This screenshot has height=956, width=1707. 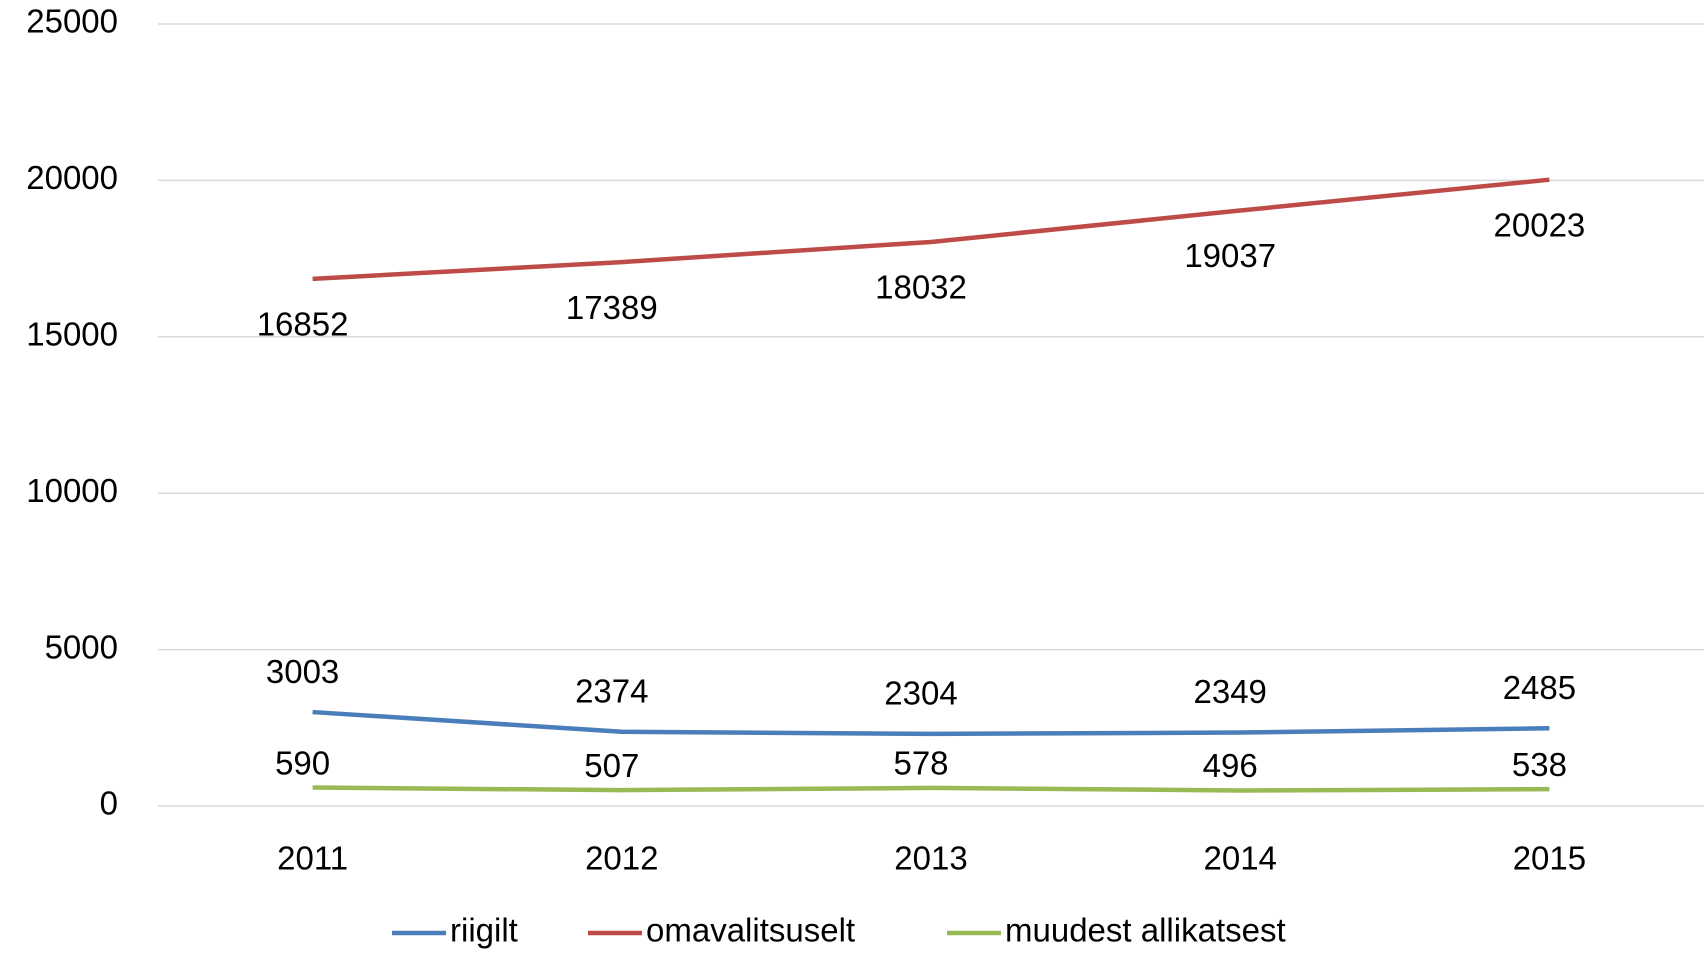 I want to click on data-label: 18032, so click(x=921, y=287).